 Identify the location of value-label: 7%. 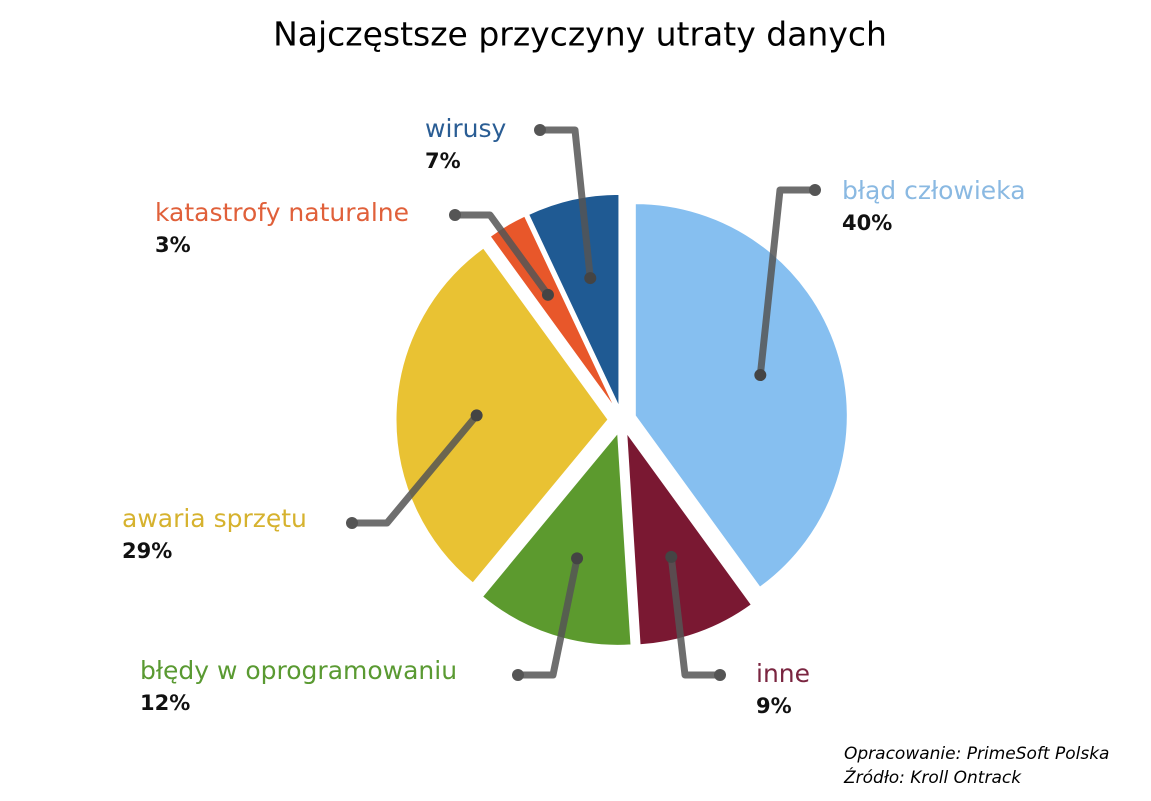
(443, 161).